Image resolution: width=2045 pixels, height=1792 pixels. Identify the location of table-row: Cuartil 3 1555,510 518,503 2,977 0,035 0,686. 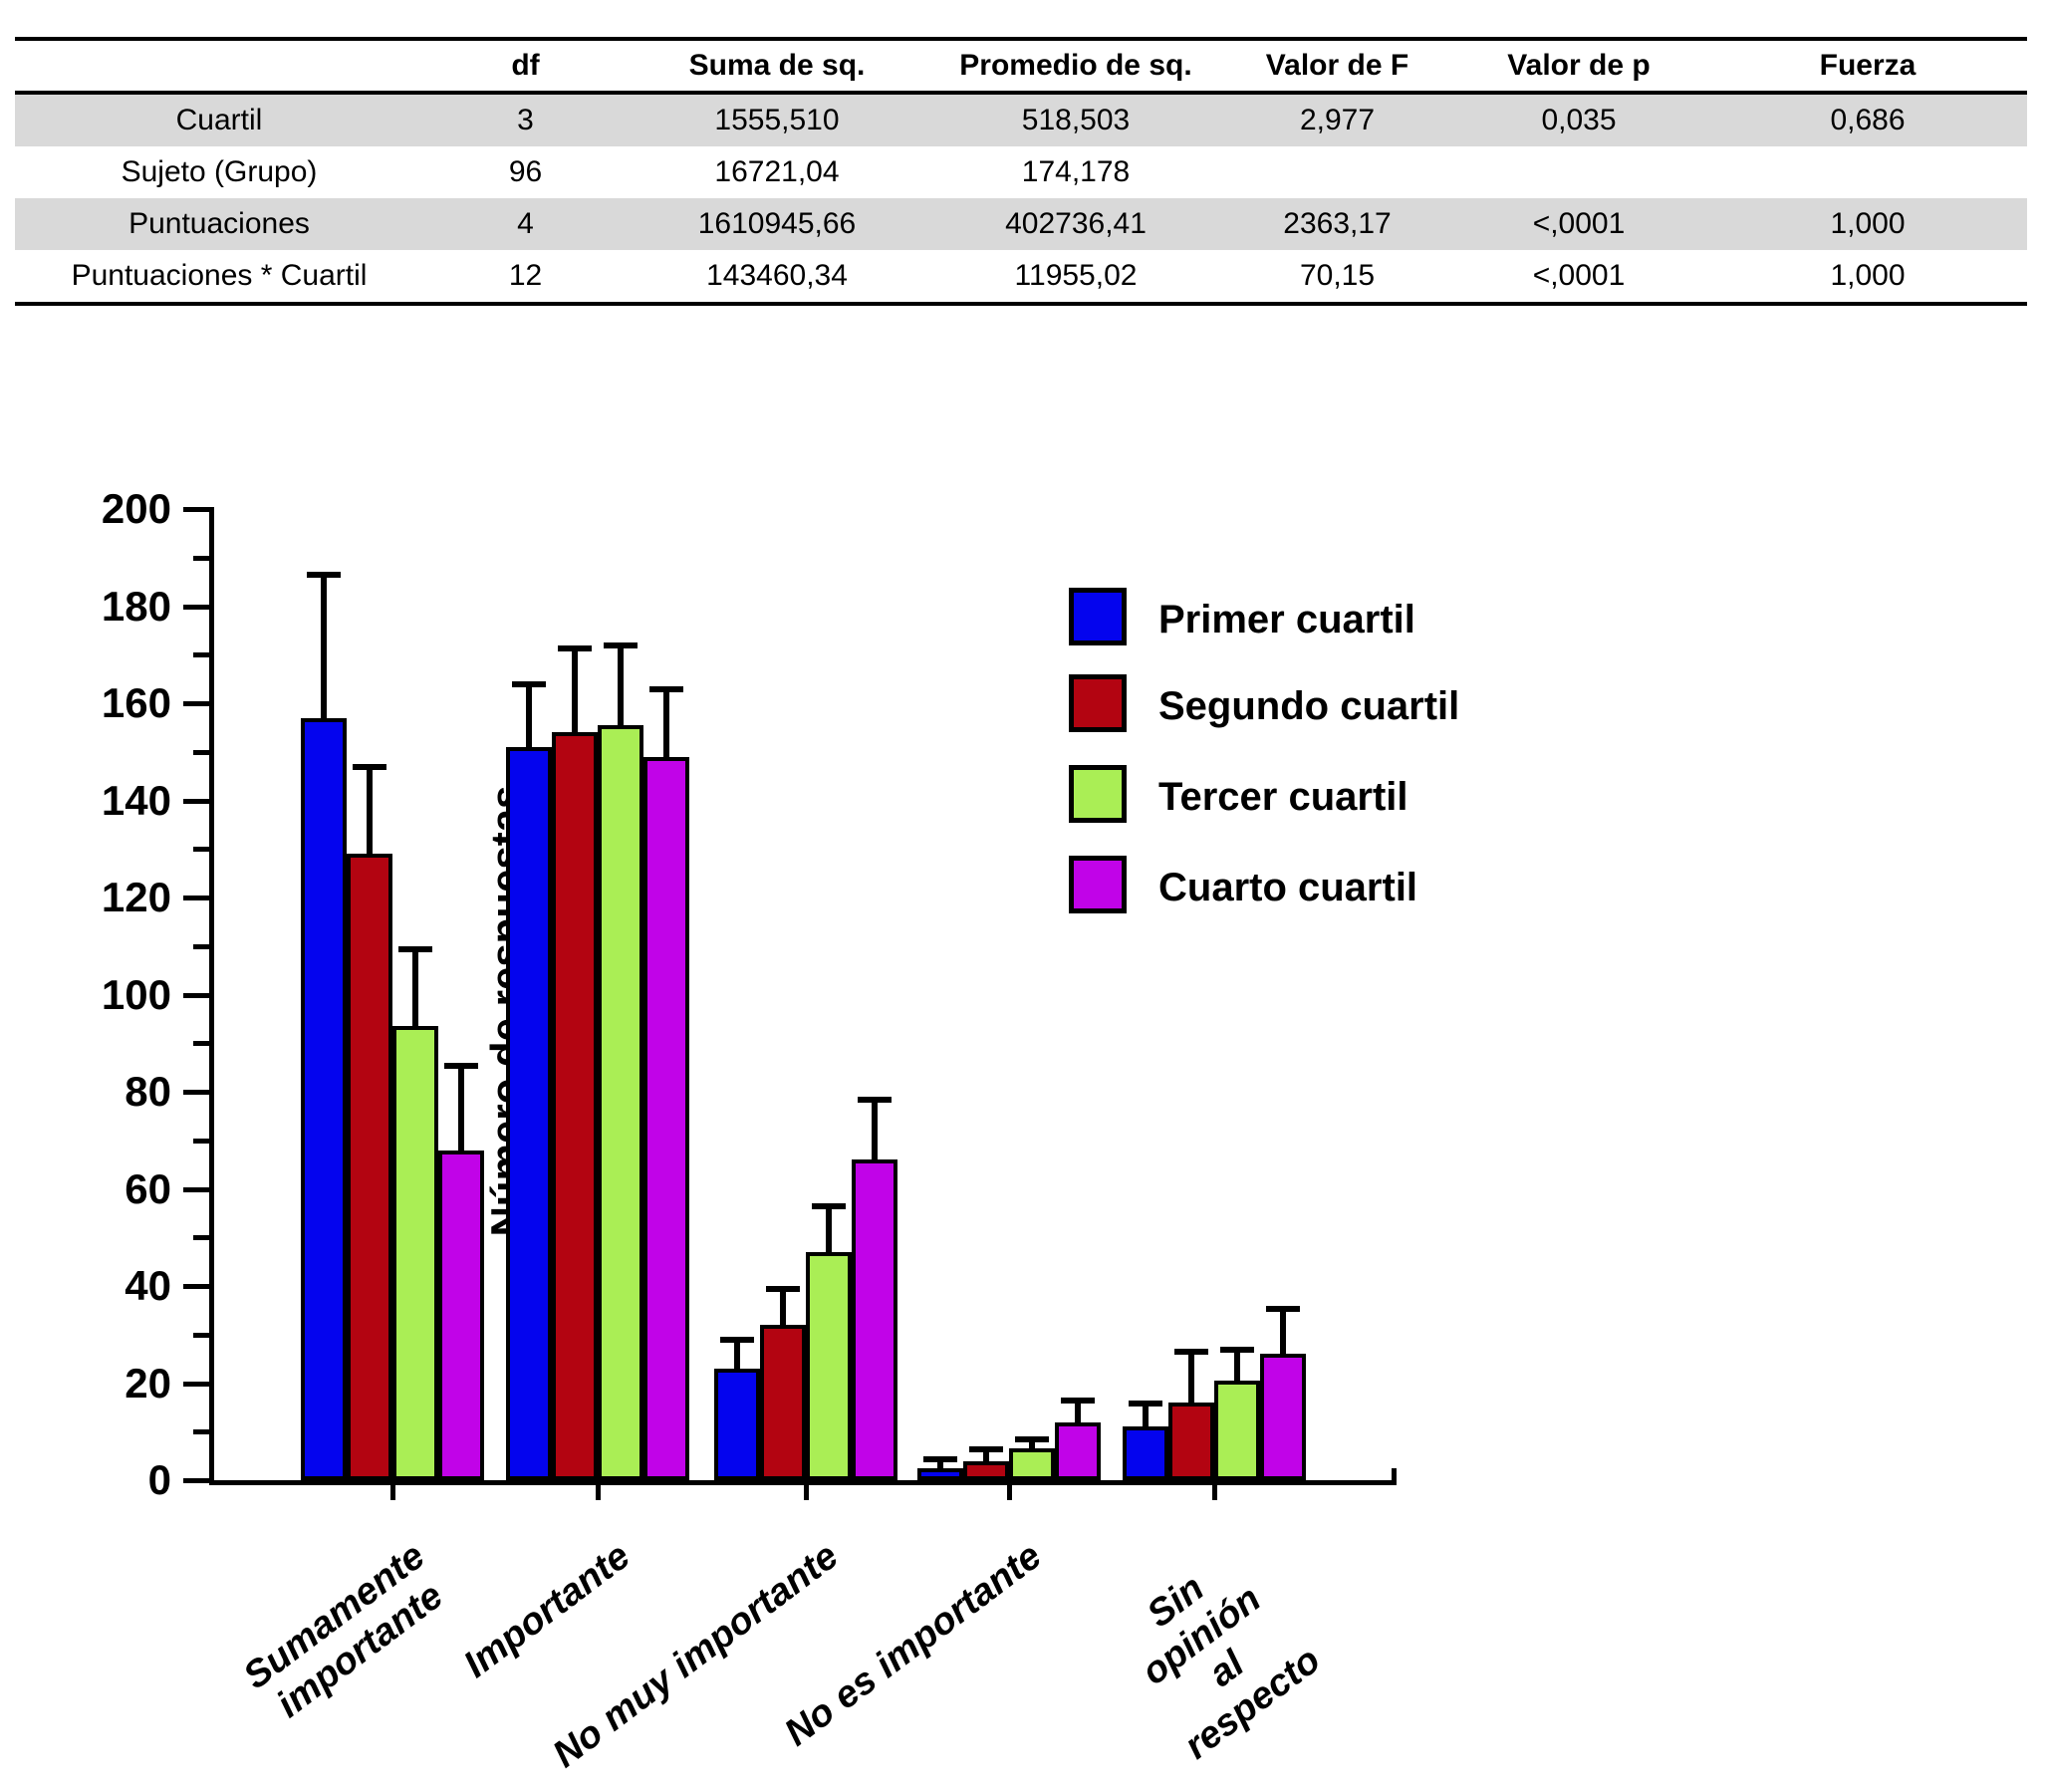
(1021, 119).